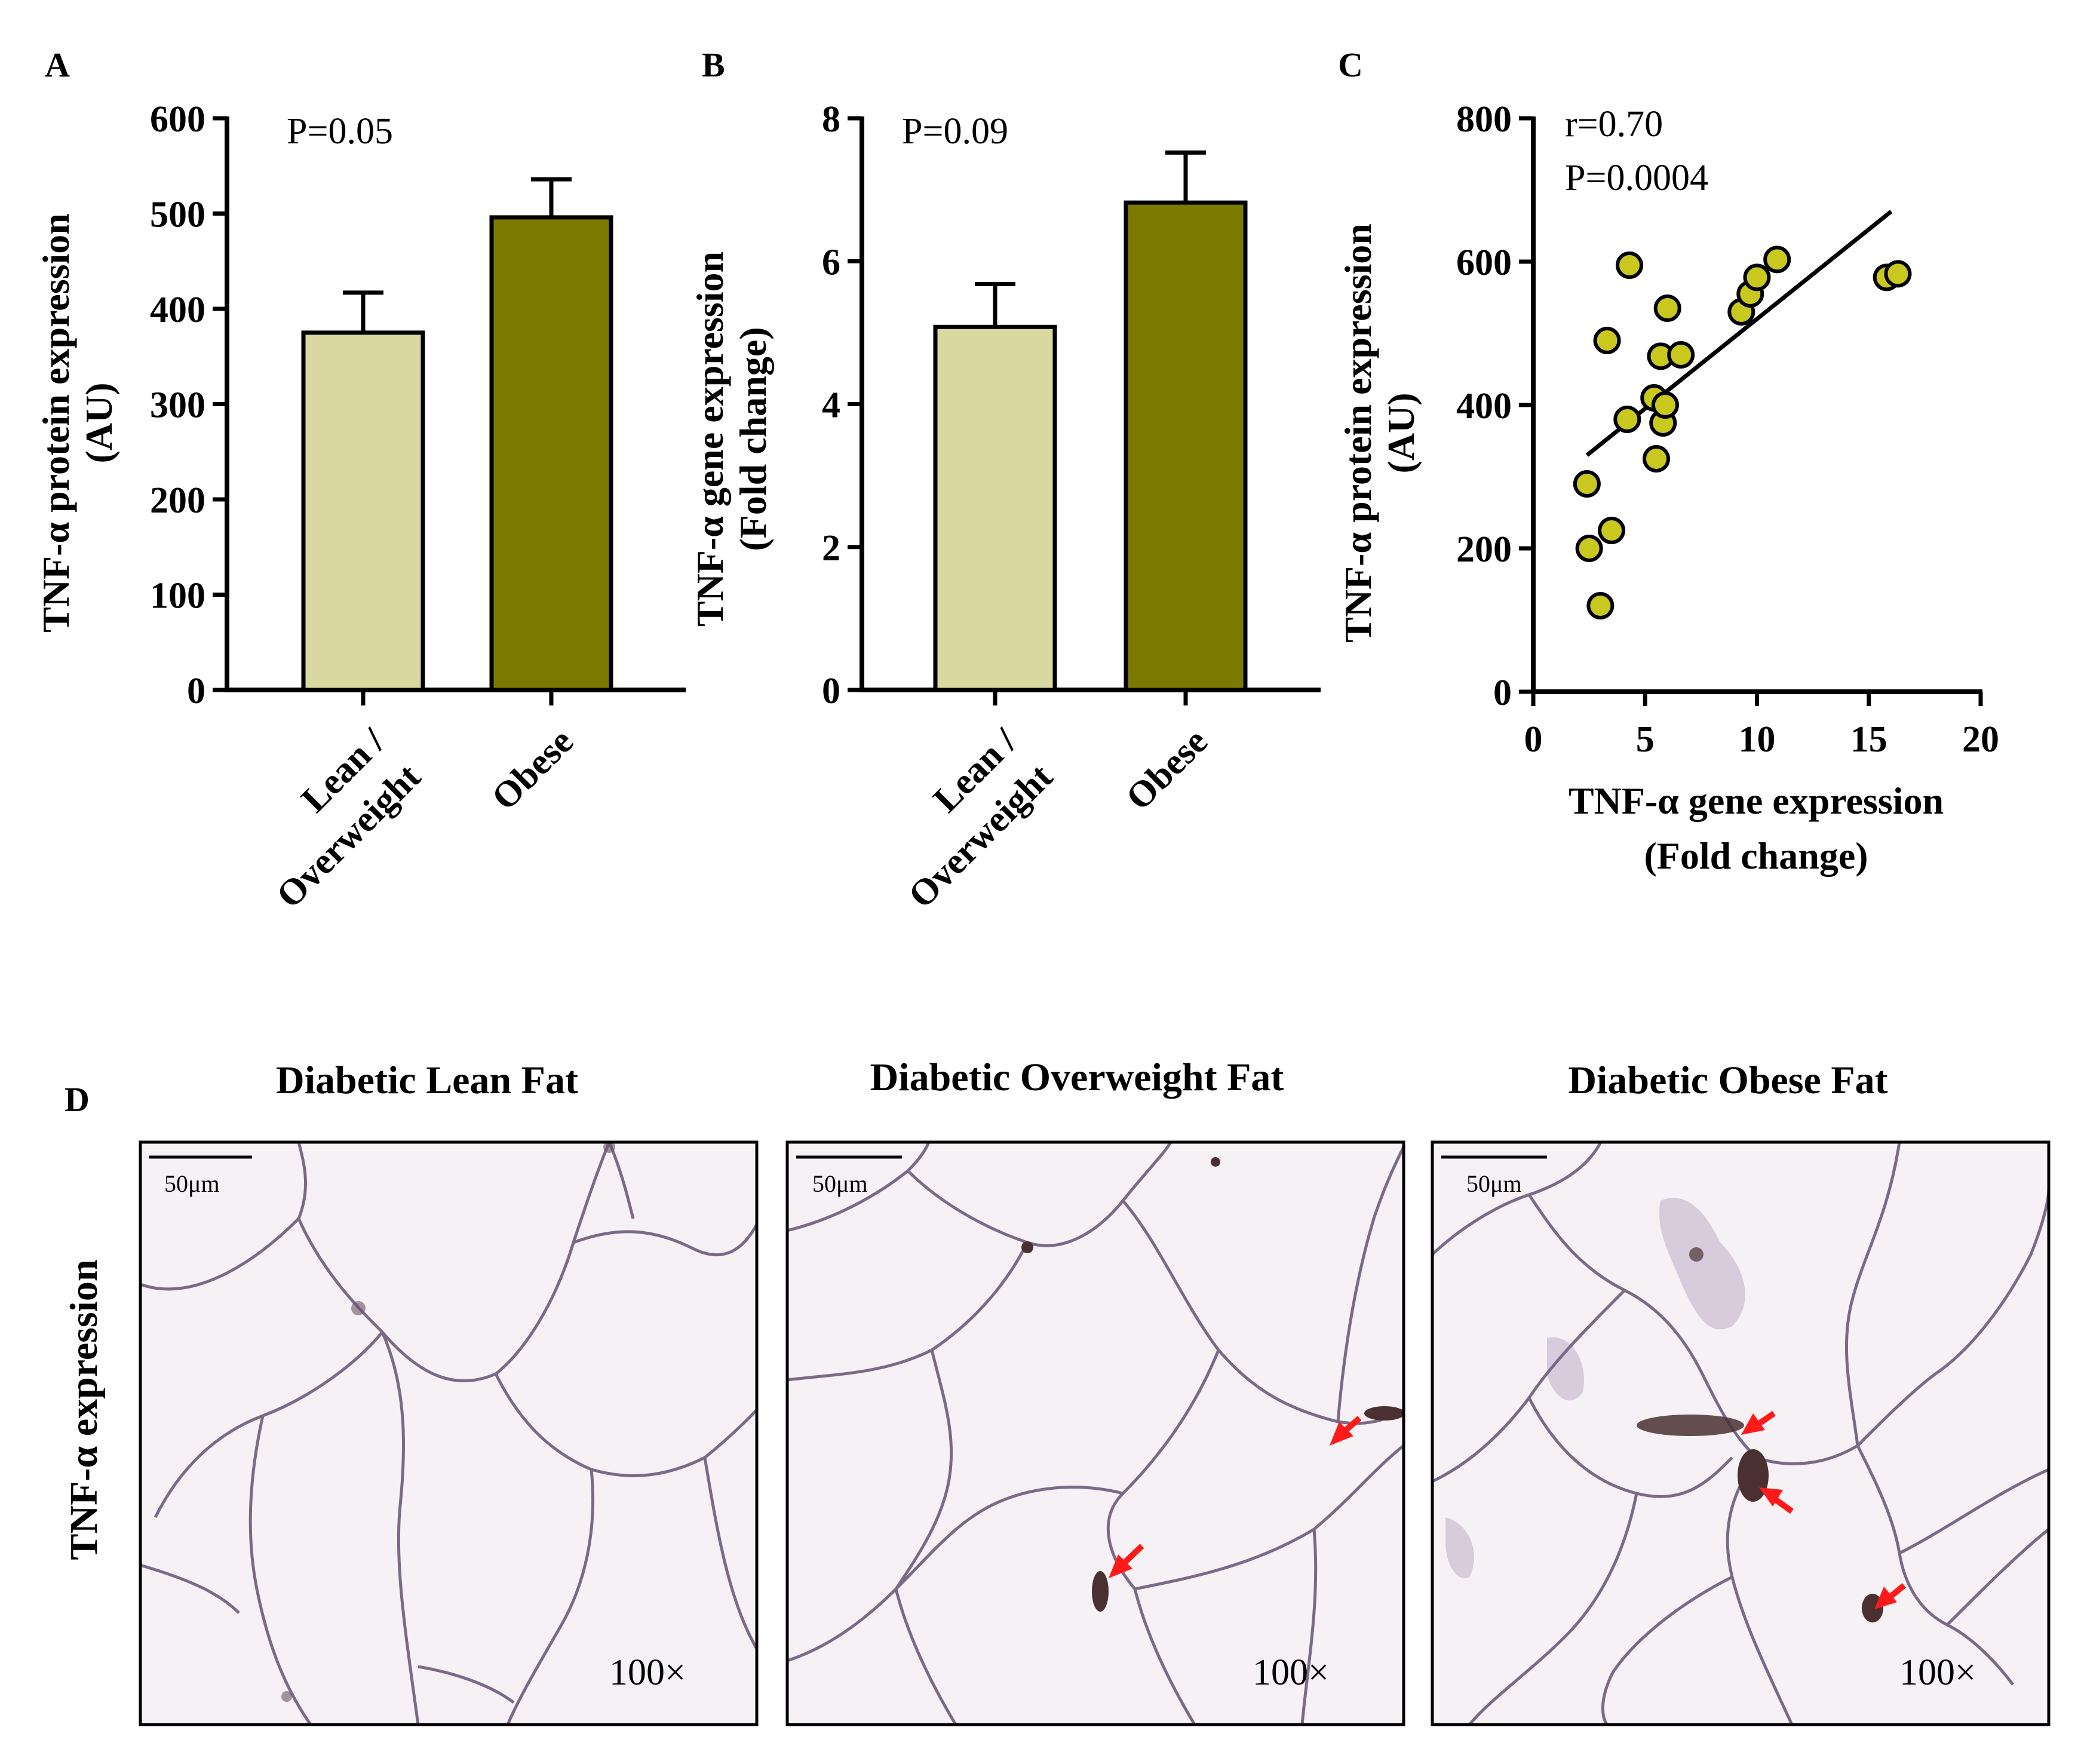 The width and height of the screenshot is (2081, 1764). I want to click on panel-c-y-tick-label: 0, so click(1502, 693).